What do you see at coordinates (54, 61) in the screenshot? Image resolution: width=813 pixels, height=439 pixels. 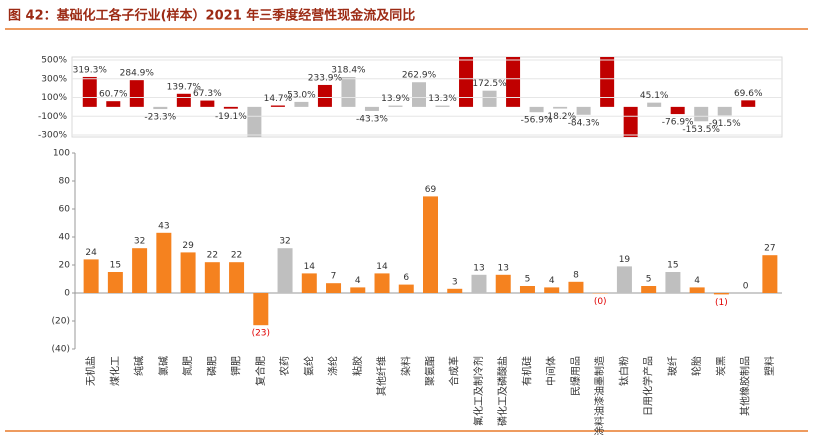 I see `y-tick-label: 500%` at bounding box center [54, 61].